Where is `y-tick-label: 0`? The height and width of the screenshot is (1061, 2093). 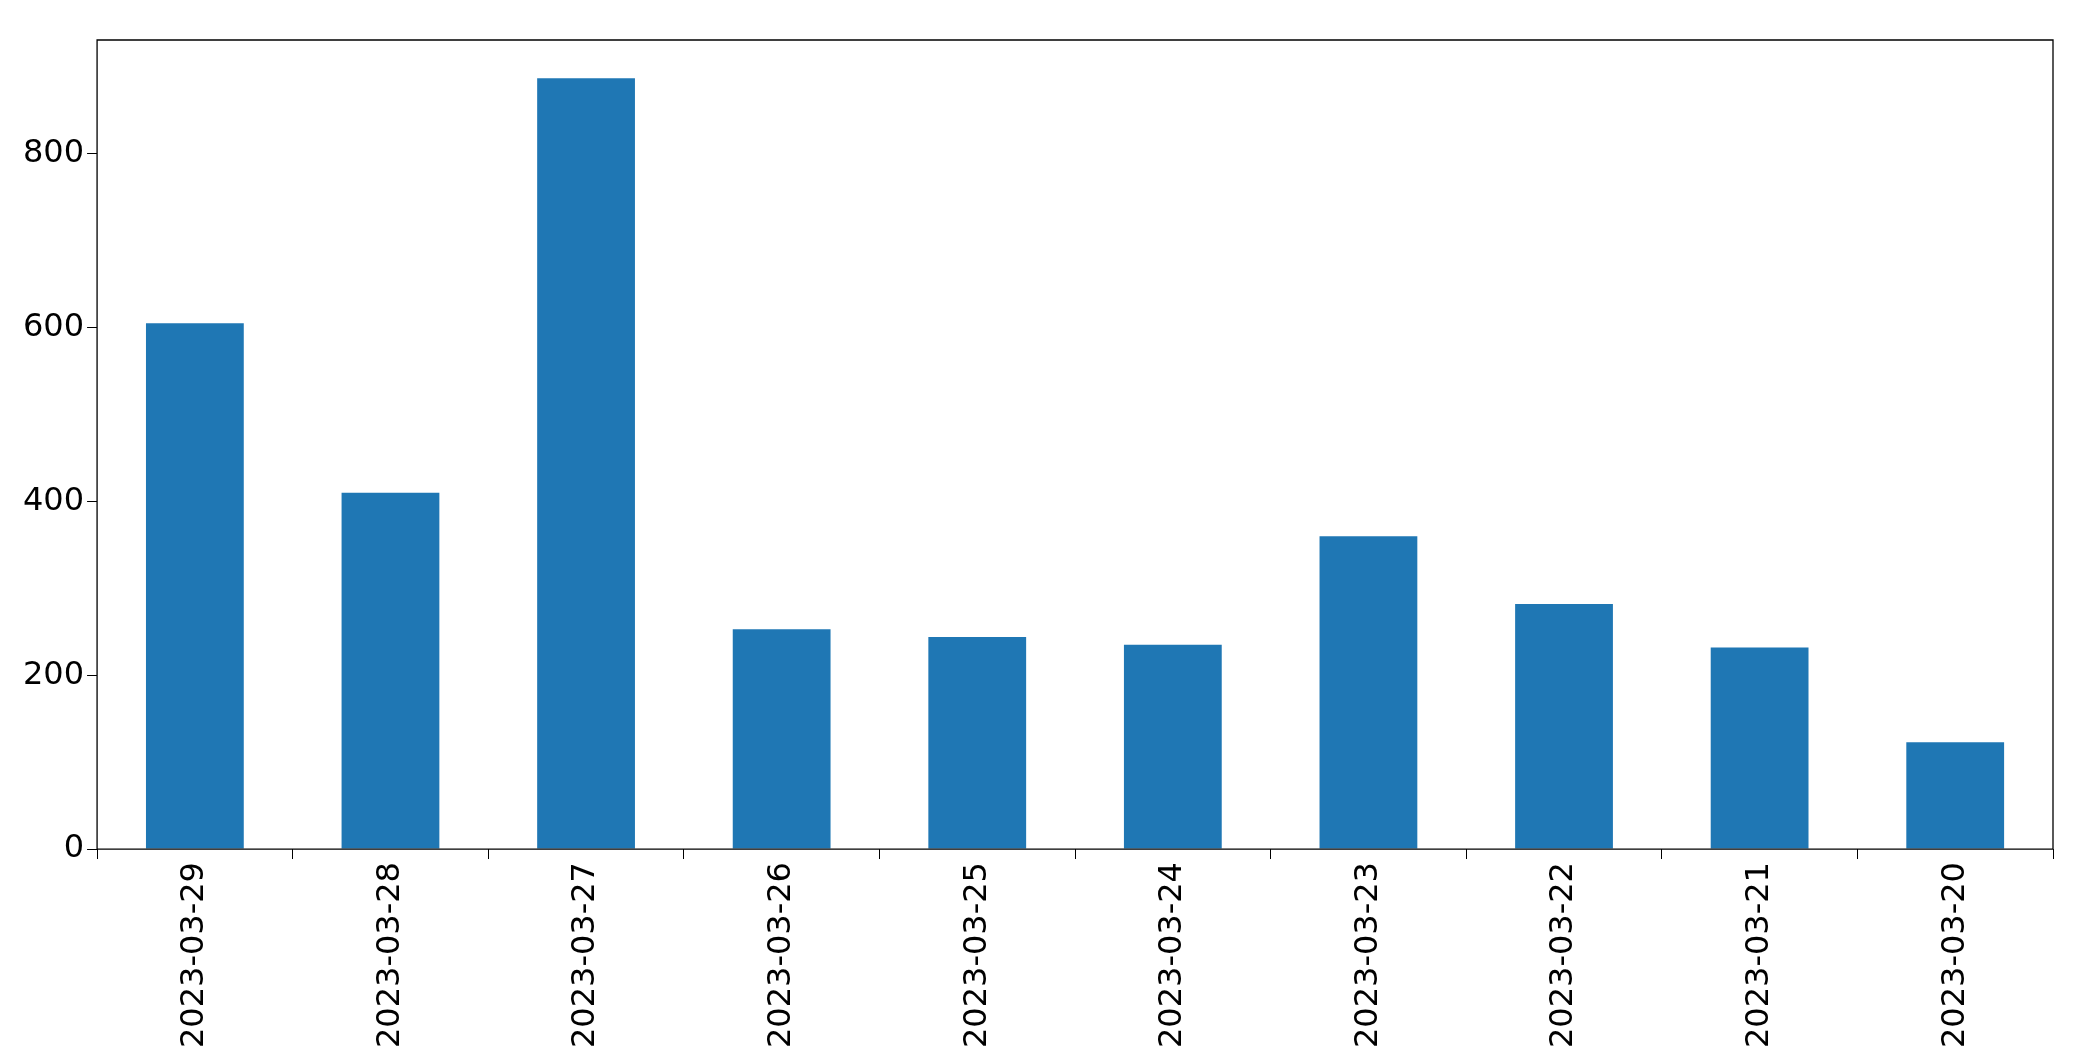 y-tick-label: 0 is located at coordinates (74, 846).